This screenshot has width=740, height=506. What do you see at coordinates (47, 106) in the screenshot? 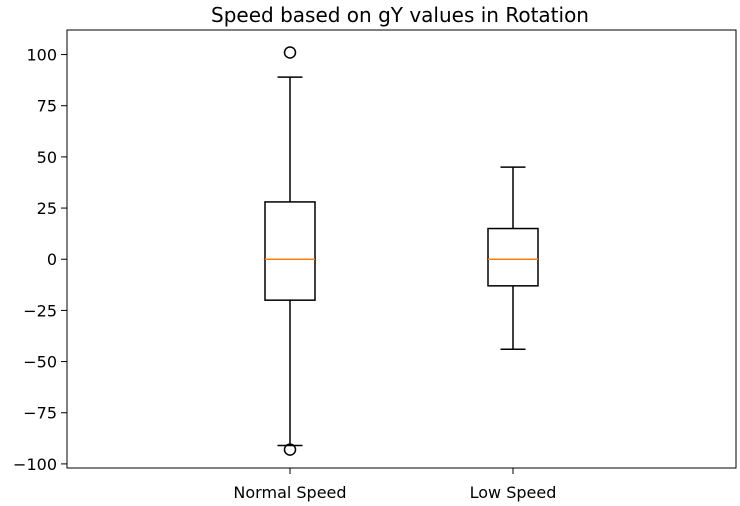
I see `y-tick-label: 75` at bounding box center [47, 106].